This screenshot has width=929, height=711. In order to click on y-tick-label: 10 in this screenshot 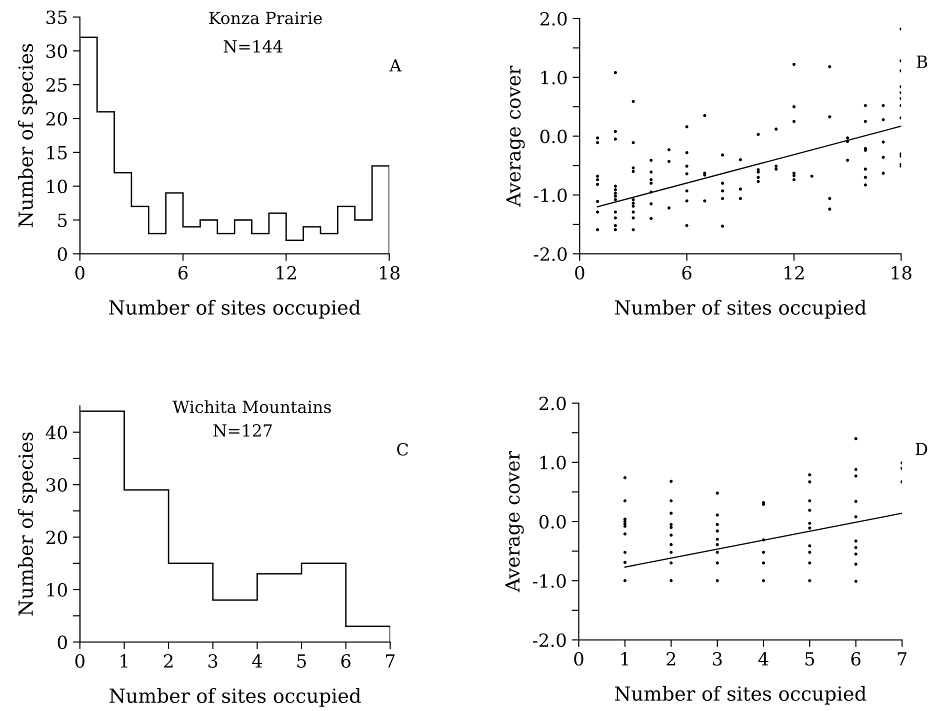, I will do `click(57, 590)`.